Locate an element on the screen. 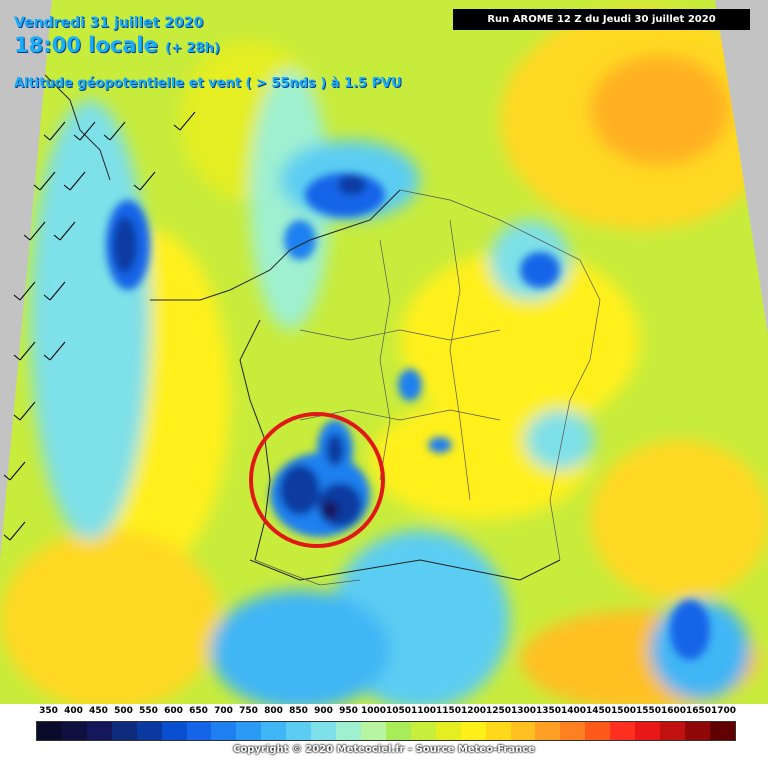 This screenshot has height=768, width=768. legend-tick: 1000 is located at coordinates (373, 711).